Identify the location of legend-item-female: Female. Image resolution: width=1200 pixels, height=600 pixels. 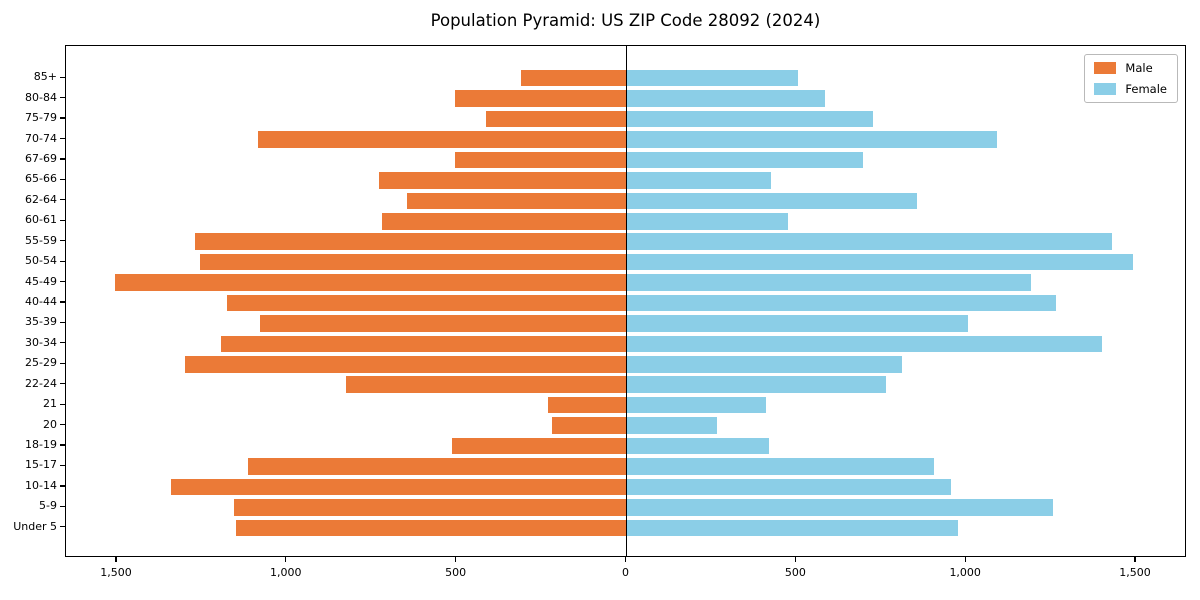
(1130, 89).